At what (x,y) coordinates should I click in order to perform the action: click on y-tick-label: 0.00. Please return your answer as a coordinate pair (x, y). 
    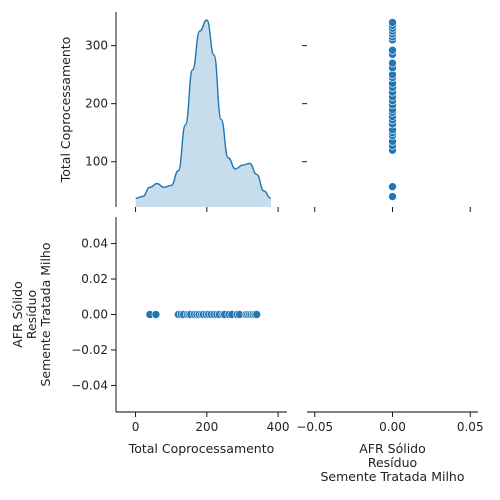
    Looking at the image, I should click on (94, 315).